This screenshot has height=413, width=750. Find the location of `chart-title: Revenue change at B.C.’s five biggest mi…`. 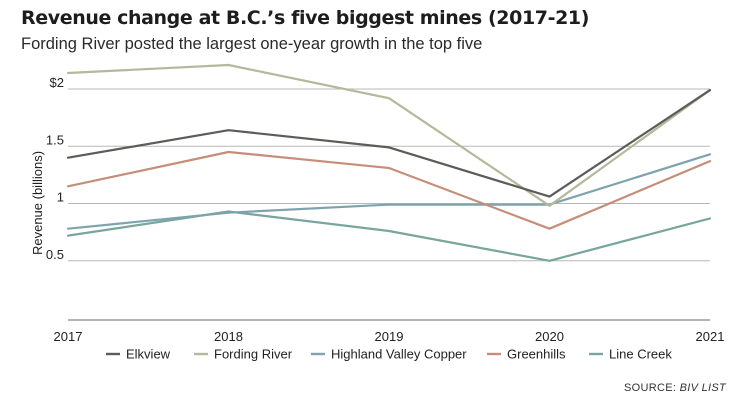

chart-title: Revenue change at B.C.’s five biggest mi… is located at coordinates (305, 18).